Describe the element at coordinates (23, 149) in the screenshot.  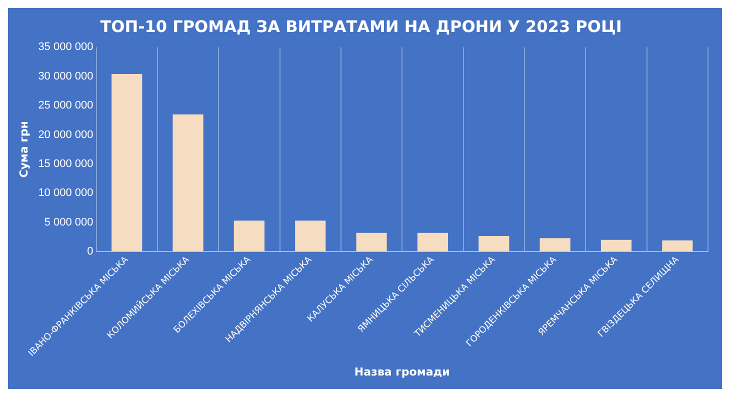
I see `y-axis-title: Сума грн` at that location.